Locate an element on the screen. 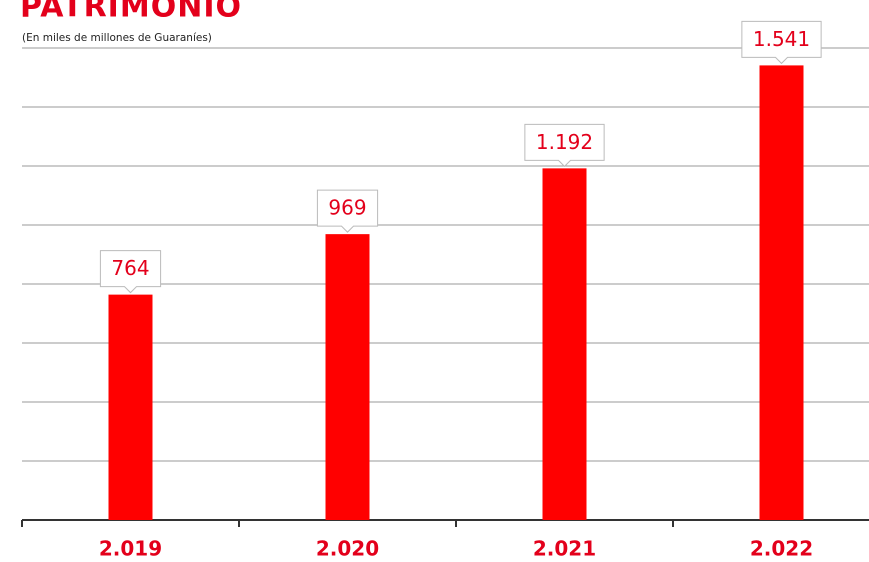 The image size is (869, 562). chart-title: PATRIMONIO is located at coordinates (131, 12).